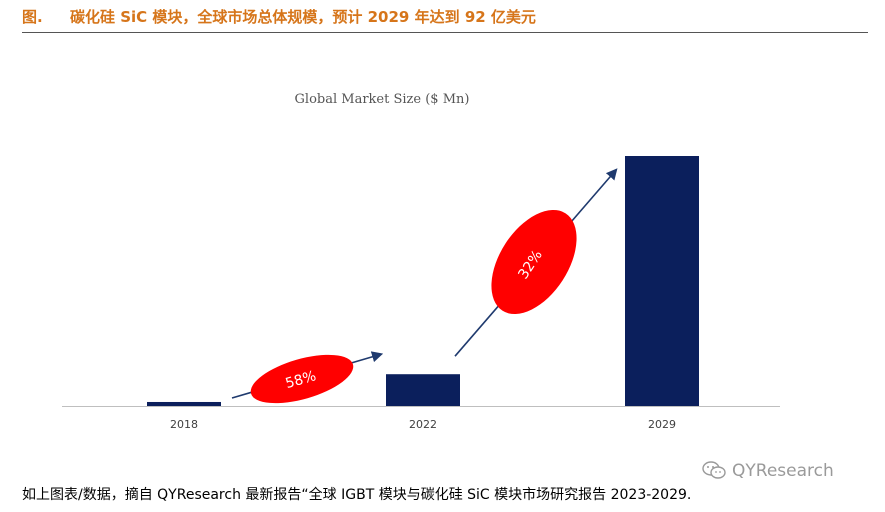 Image resolution: width=885 pixels, height=512 pixels. I want to click on bar-2018, so click(184, 403).